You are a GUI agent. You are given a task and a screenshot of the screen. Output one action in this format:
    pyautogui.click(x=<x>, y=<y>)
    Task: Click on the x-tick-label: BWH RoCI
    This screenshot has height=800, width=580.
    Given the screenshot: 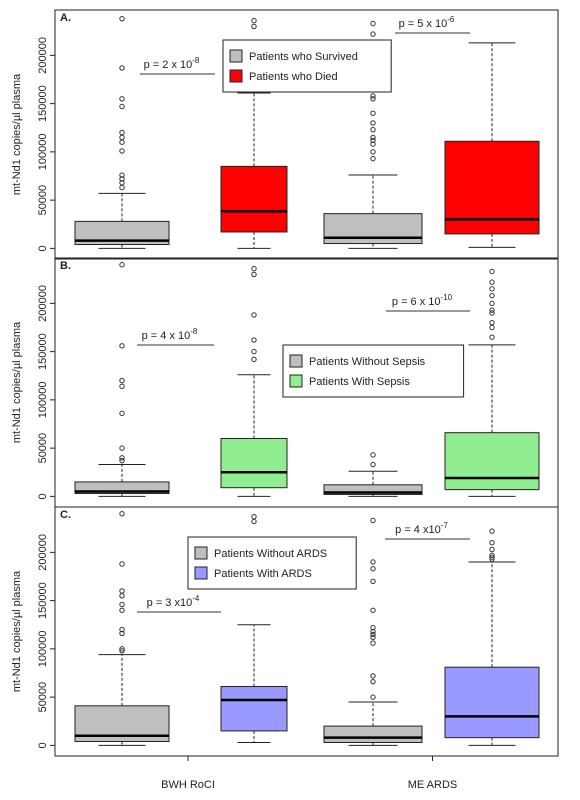 What is the action you would take?
    pyautogui.click(x=188, y=785)
    